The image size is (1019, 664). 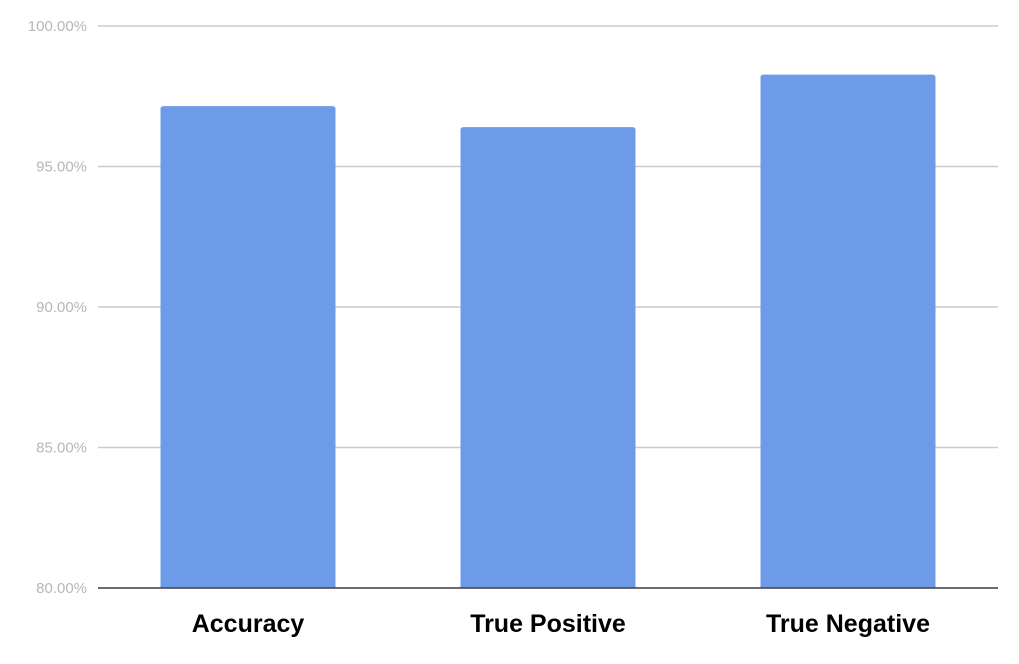 I want to click on y-tick-label: 100.00%, so click(x=57, y=26).